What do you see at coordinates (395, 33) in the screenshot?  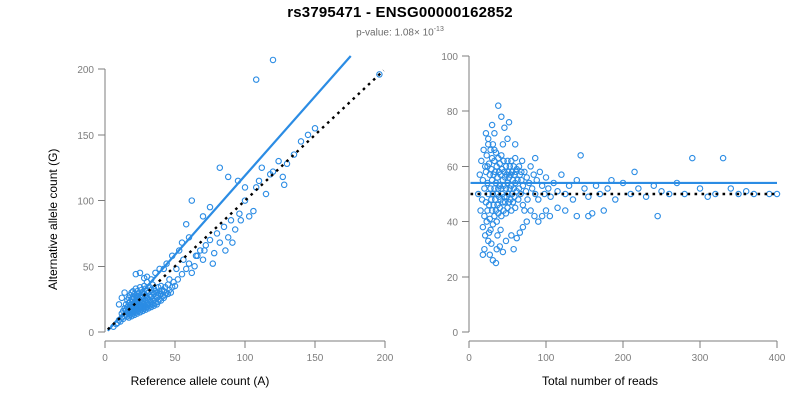 I see `pvalue-text: p-value: 1.08× 10` at bounding box center [395, 33].